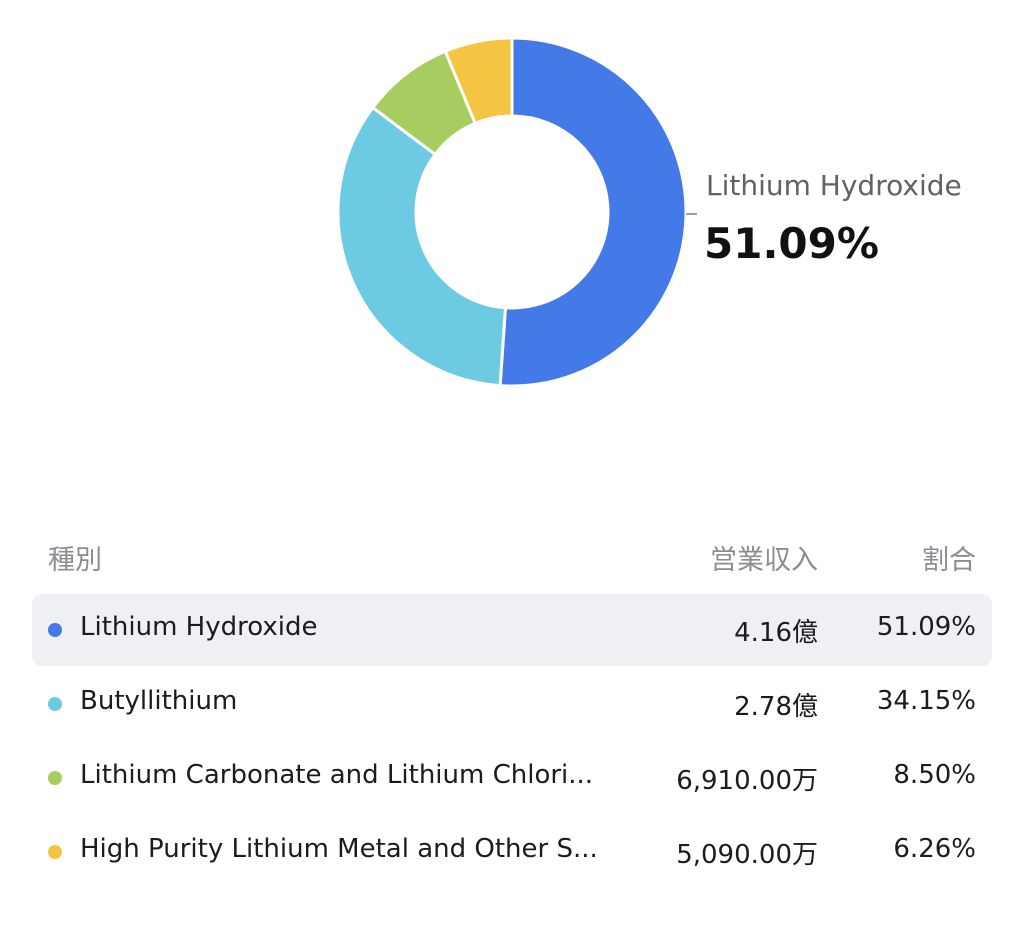  What do you see at coordinates (593, 212) in the screenshot?
I see `slice-lithium-hydroxide` at bounding box center [593, 212].